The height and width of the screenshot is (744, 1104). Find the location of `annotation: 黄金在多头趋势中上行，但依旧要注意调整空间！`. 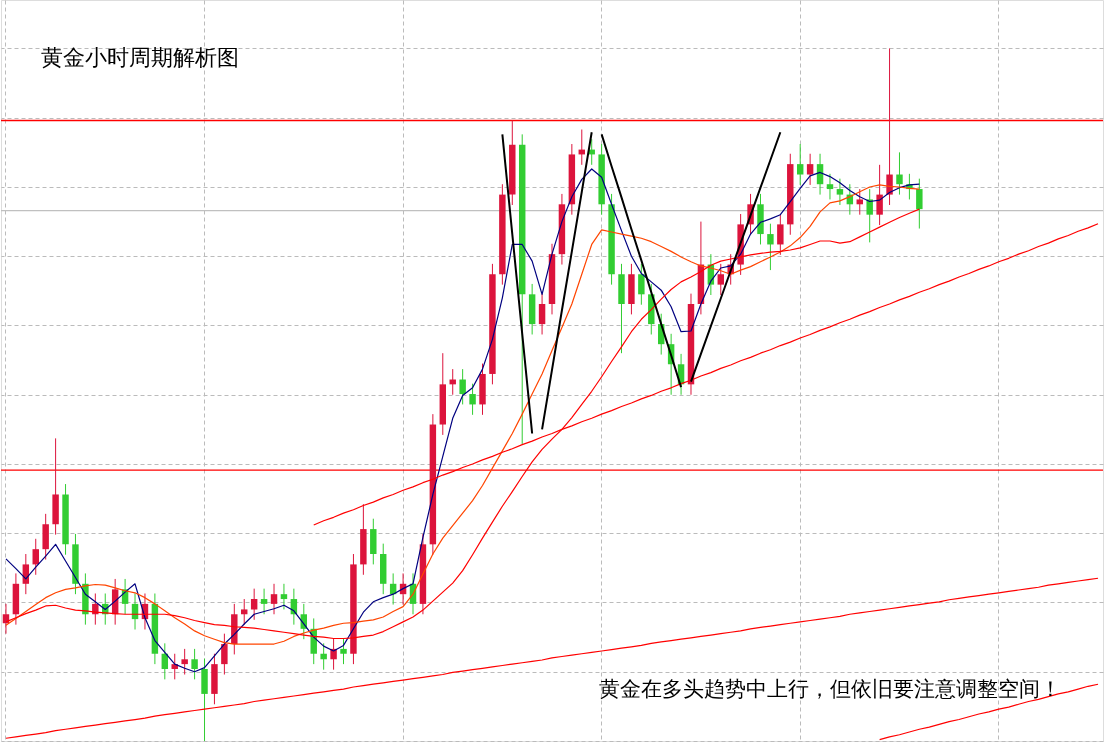

annotation: 黄金在多头趋势中上行，但依旧要注意调整空间！ is located at coordinates (830, 689).